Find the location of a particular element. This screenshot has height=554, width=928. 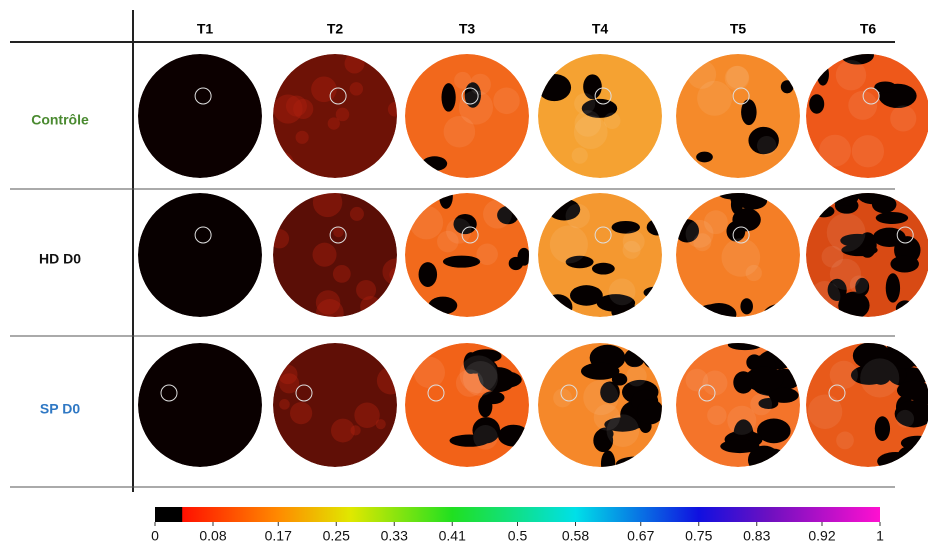

tick-label: 0.17 is located at coordinates (278, 536).